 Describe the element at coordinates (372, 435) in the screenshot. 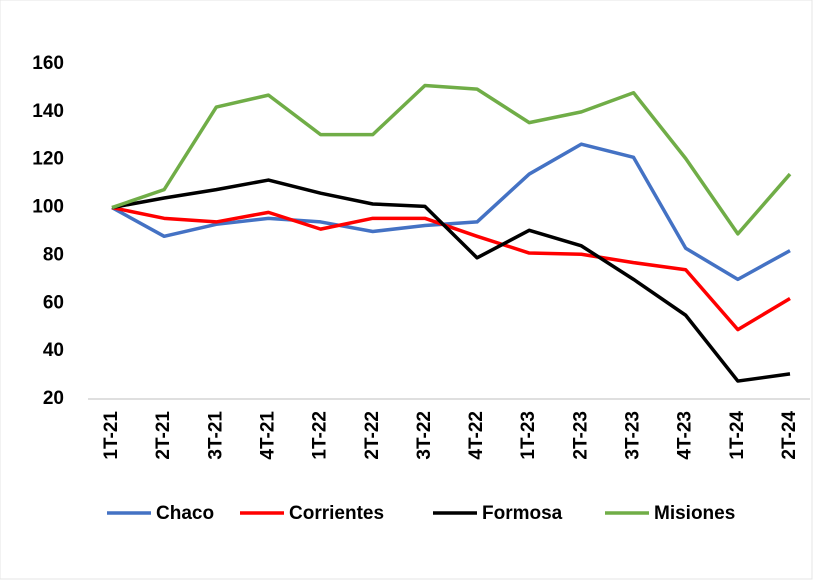

I see `x-tick-label: 2T-22` at that location.